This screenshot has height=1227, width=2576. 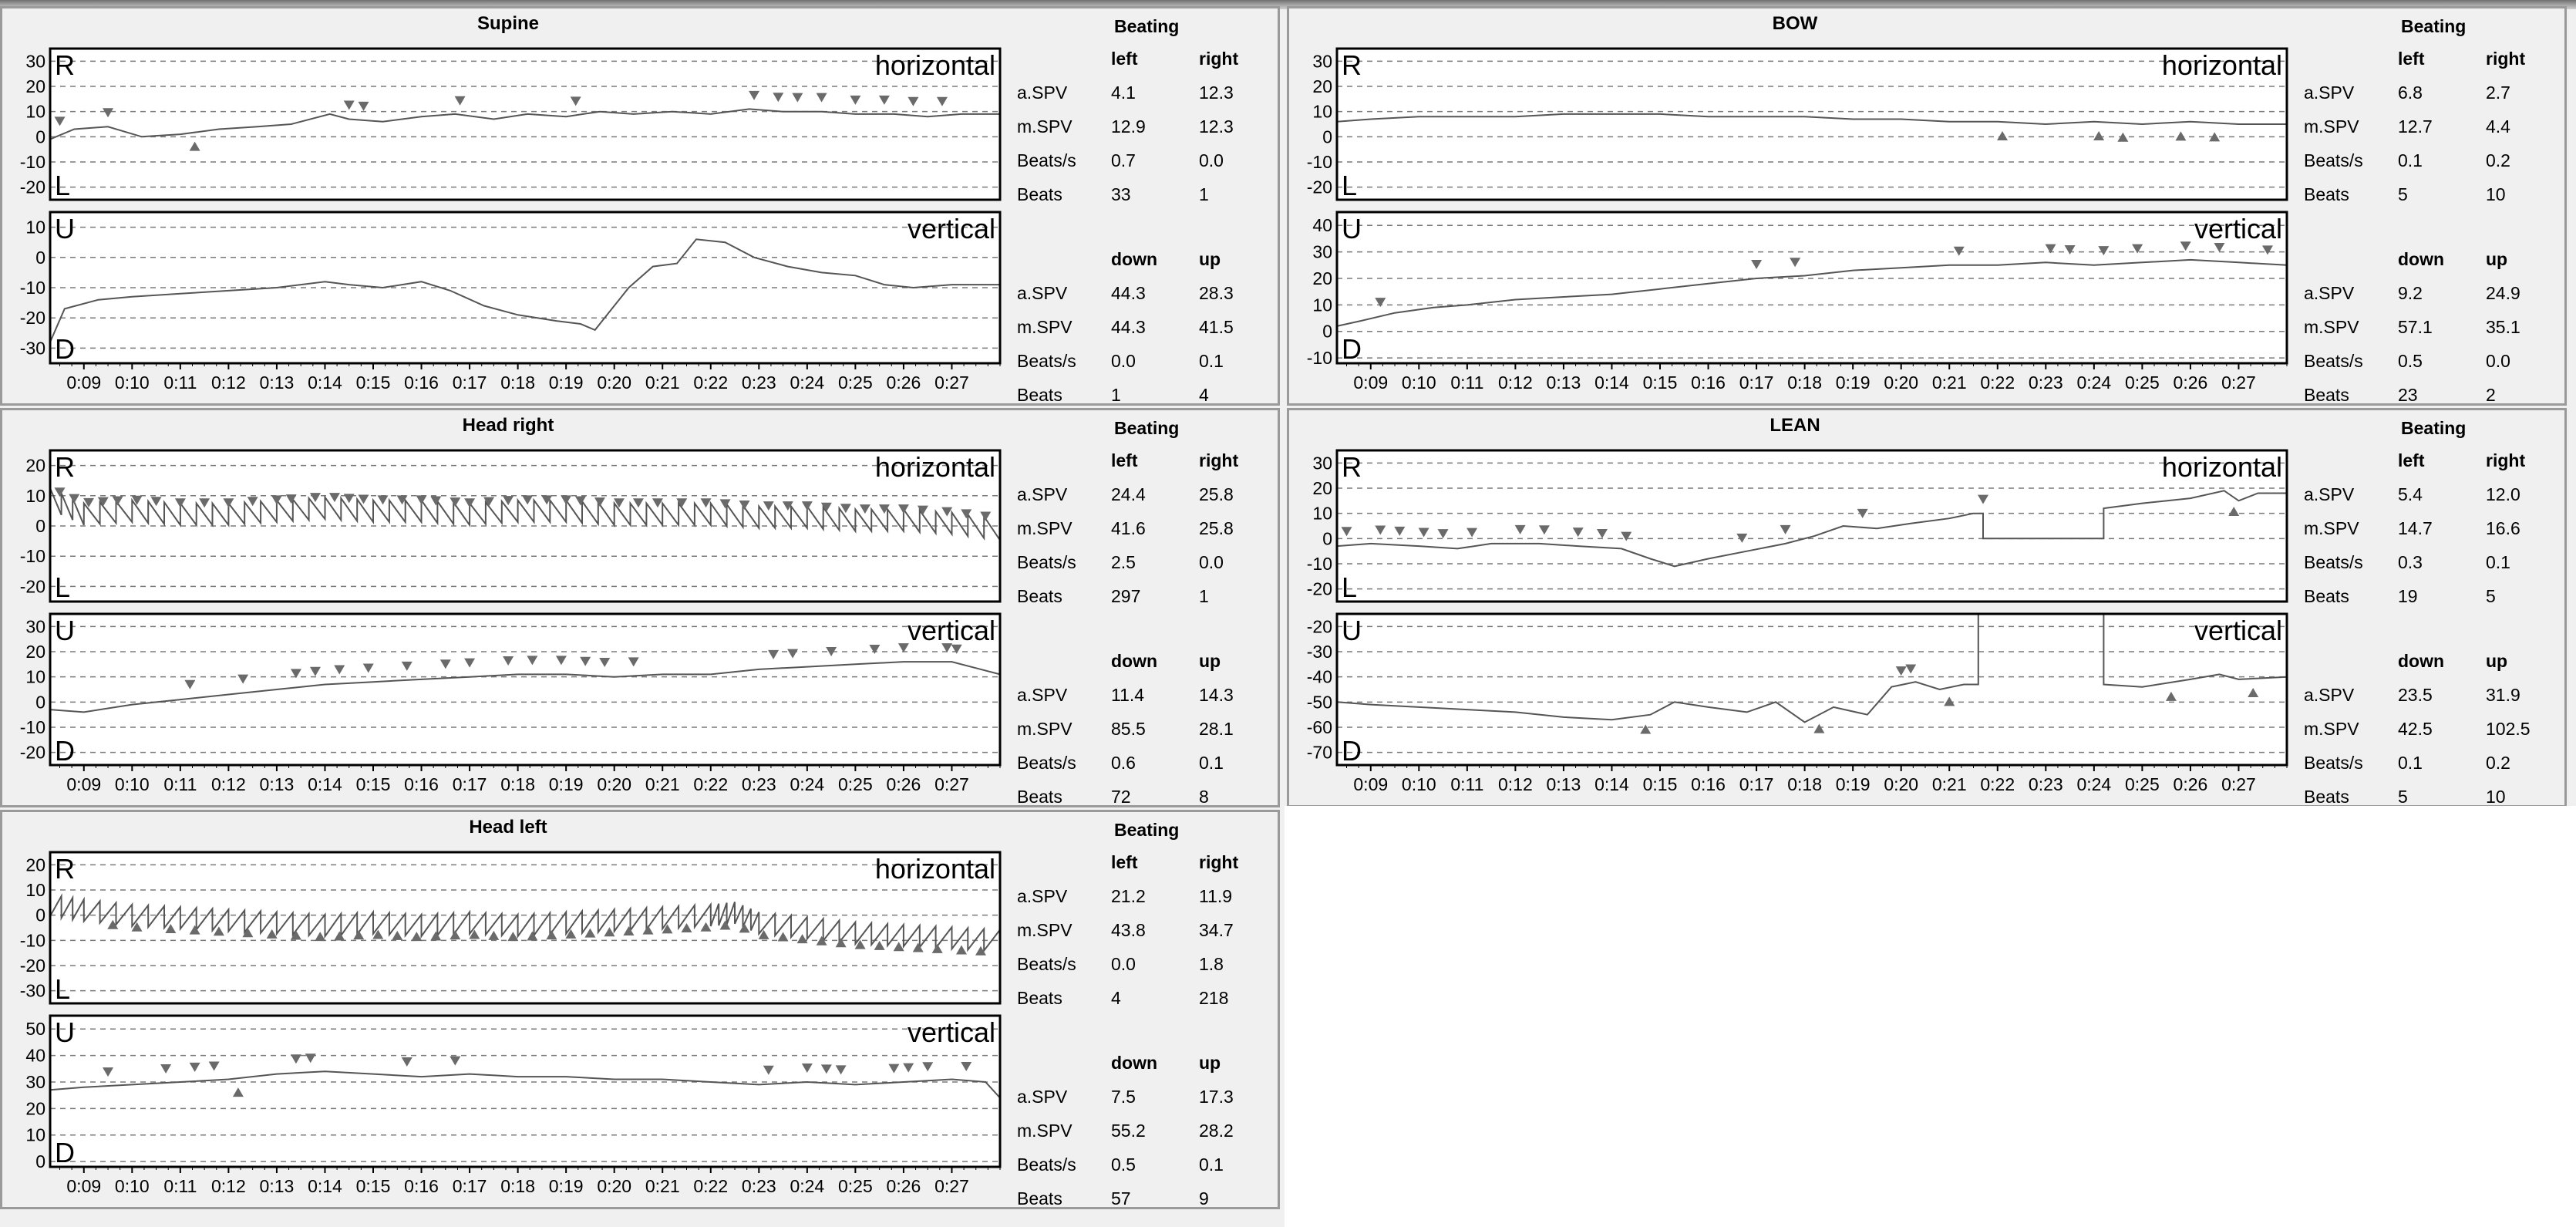 What do you see at coordinates (1128, 293) in the screenshot?
I see `stat-value: 44.3` at bounding box center [1128, 293].